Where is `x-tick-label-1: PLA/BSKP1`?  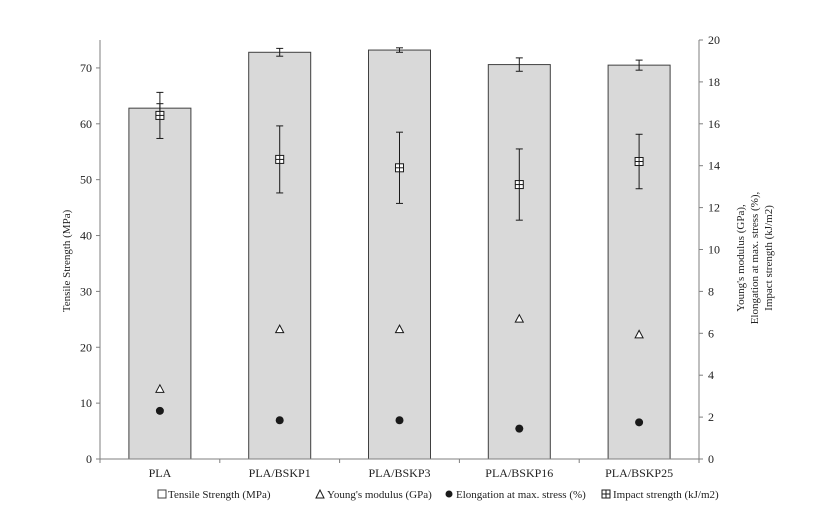 x-tick-label-1: PLA/BSKP1 is located at coordinates (280, 473).